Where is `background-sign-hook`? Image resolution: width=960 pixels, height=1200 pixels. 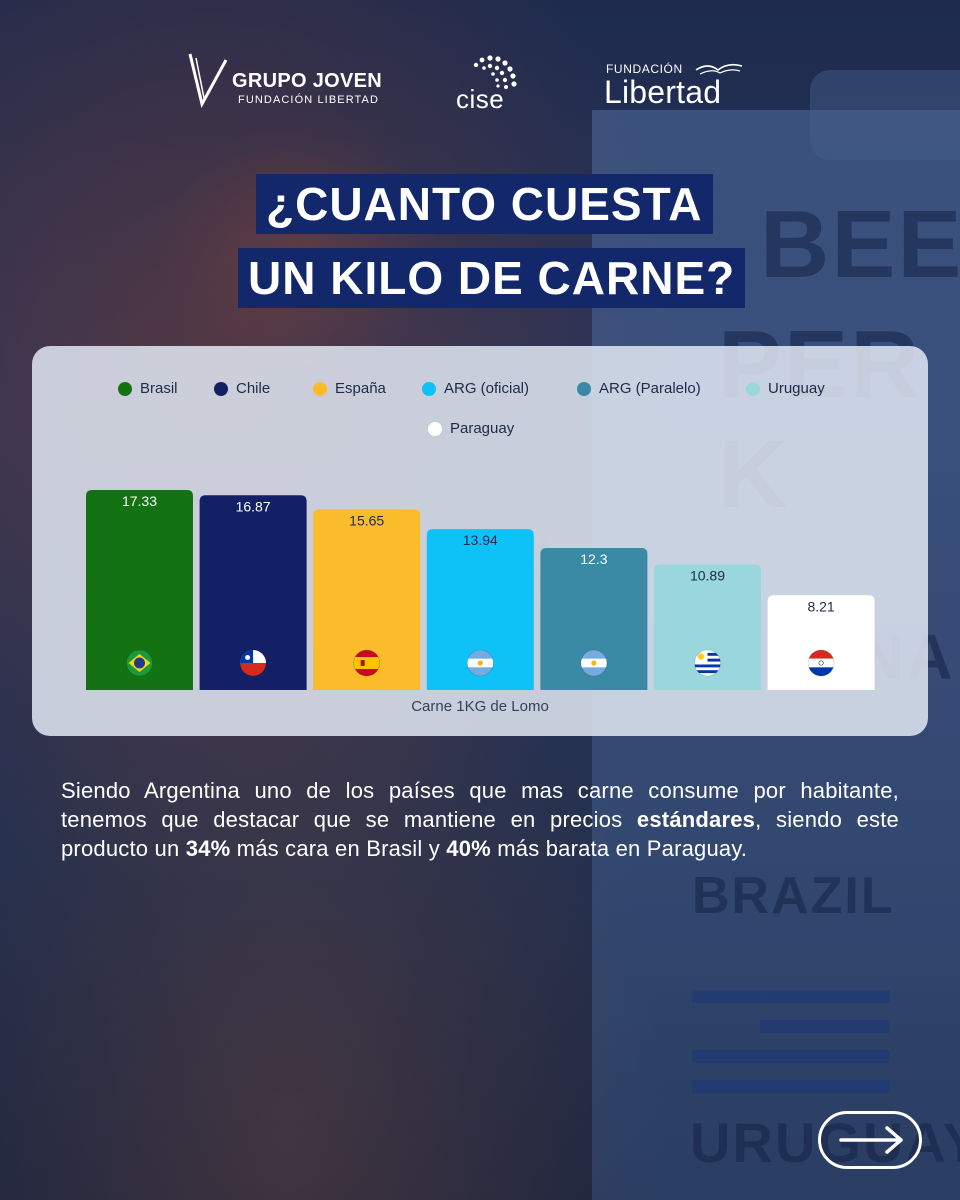
background-sign-hook is located at coordinates (885, 115).